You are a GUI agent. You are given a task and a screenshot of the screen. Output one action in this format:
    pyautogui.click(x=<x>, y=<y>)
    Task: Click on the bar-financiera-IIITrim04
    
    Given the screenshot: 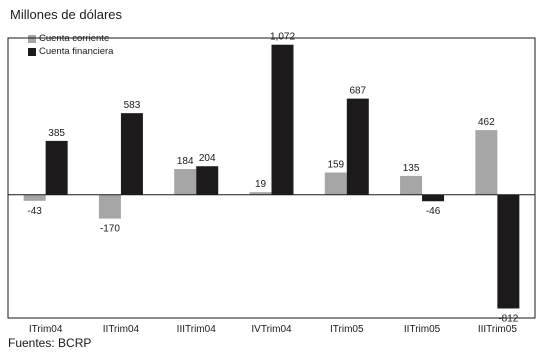 What is the action you would take?
    pyautogui.click(x=207, y=180)
    